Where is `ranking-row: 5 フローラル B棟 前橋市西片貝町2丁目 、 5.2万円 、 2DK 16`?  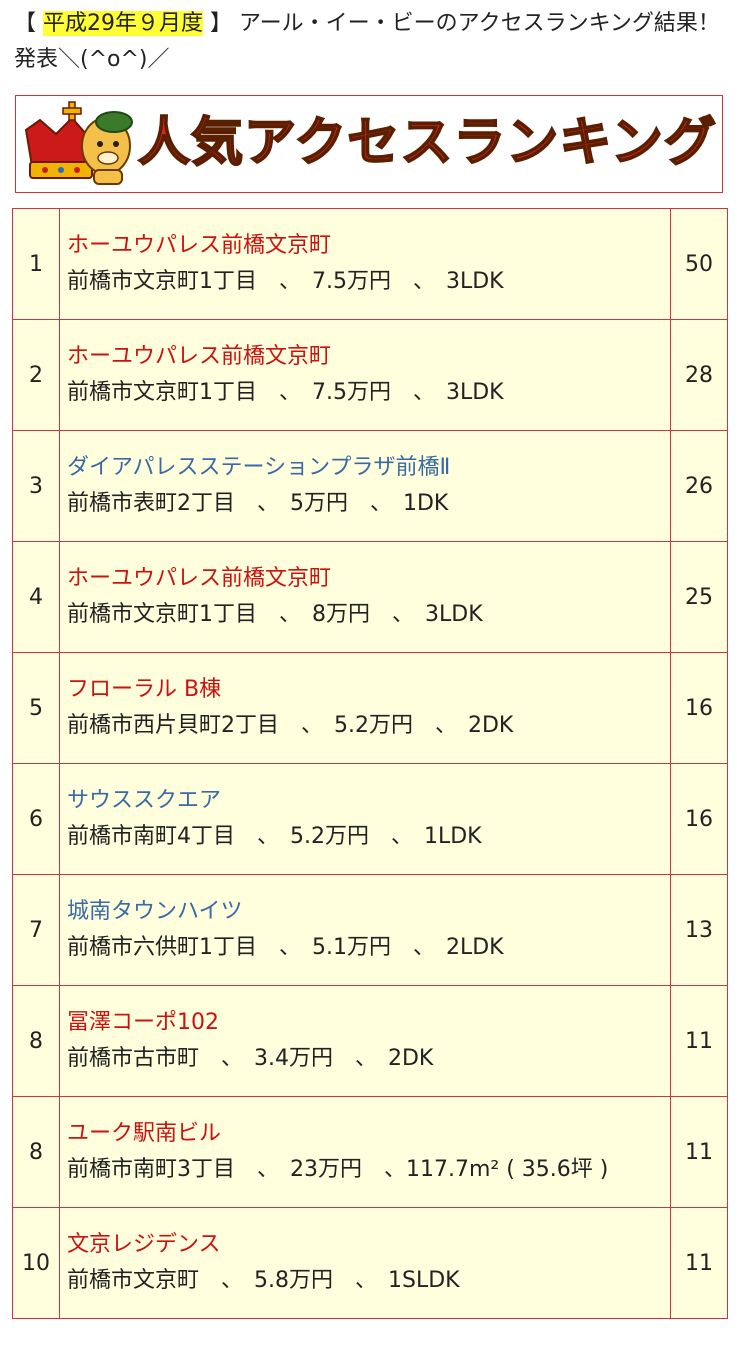
ranking-row: 5 フローラル B棟 前橋市西片貝町2丁目 、 5.2万円 、 2DK 16 is located at coordinates (370, 708).